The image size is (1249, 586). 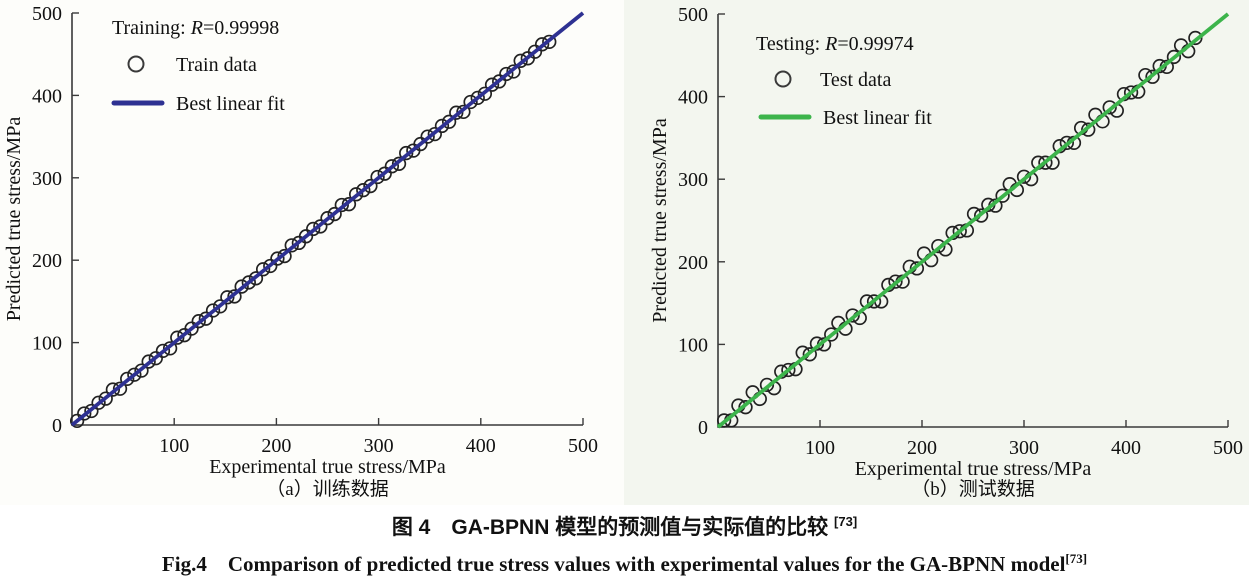 What do you see at coordinates (195, 28) in the screenshot?
I see `legend-title: Training: R=0.99998` at bounding box center [195, 28].